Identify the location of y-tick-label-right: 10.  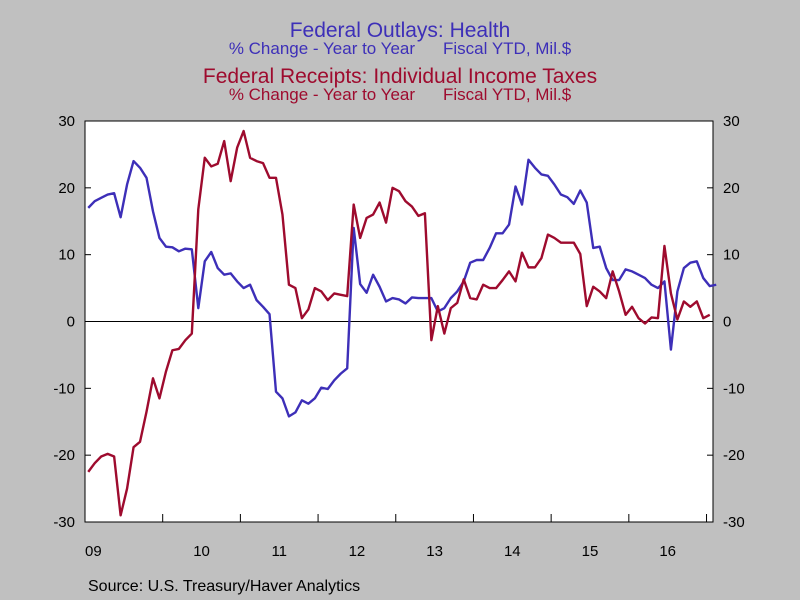
(731, 255).